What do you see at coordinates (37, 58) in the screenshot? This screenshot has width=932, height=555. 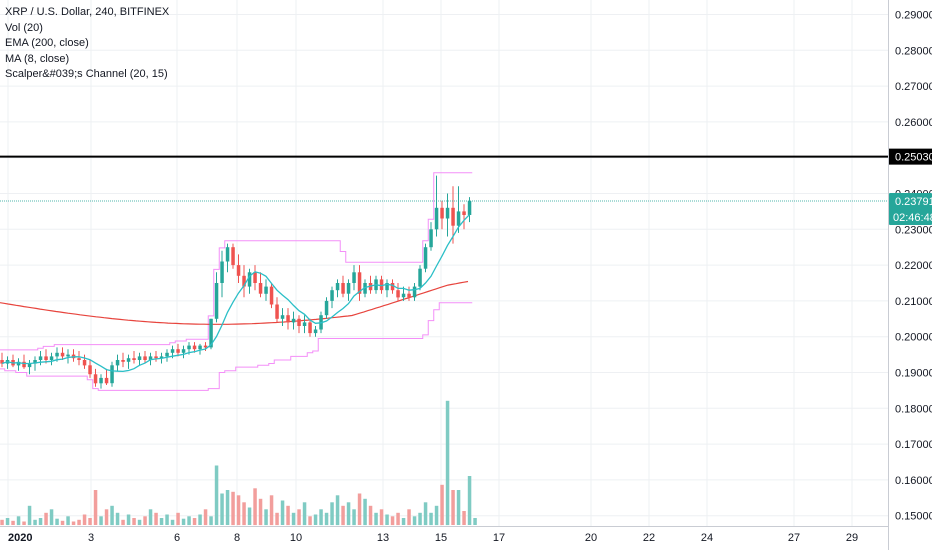 I see `legend-ma-8: MA (8, close)` at bounding box center [37, 58].